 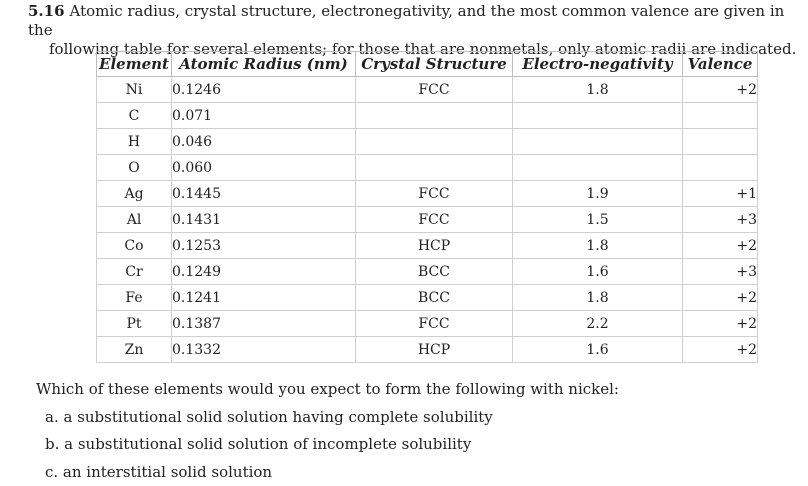 What do you see at coordinates (134, 220) in the screenshot?
I see `cell-element: Al` at bounding box center [134, 220].